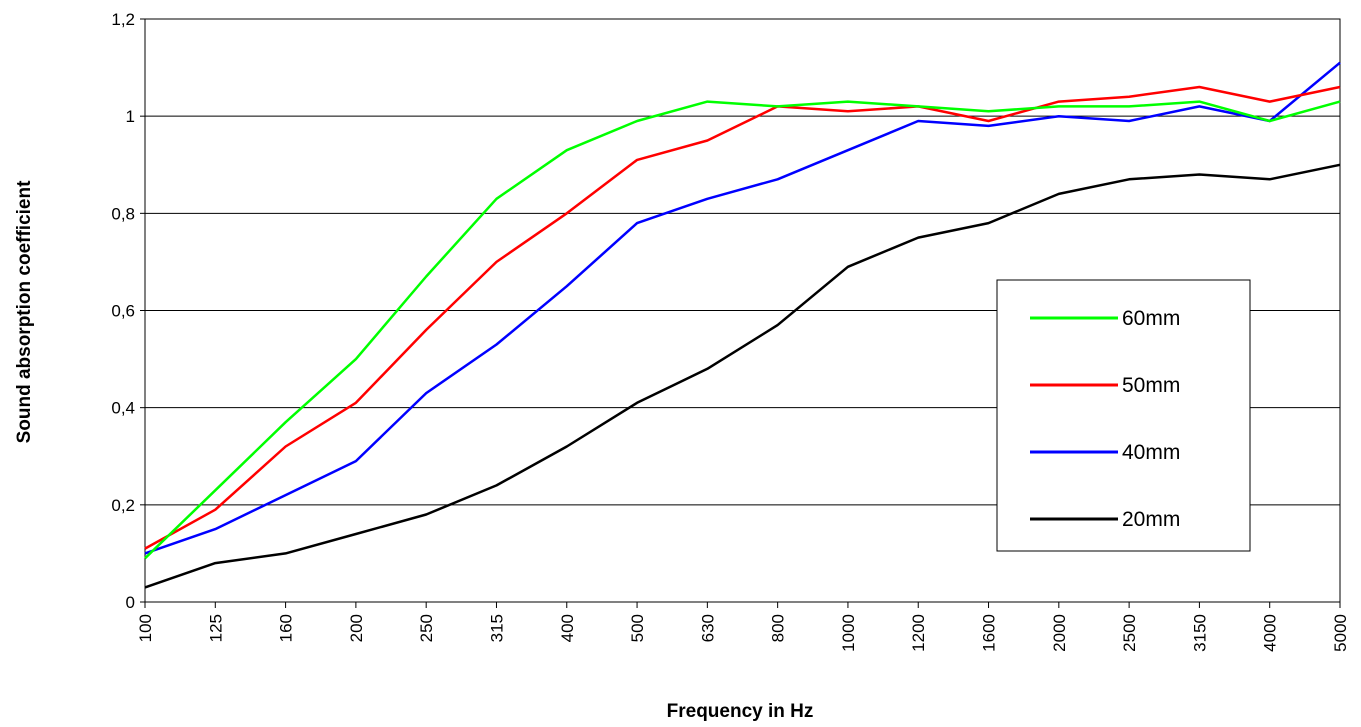  Describe the element at coordinates (356, 628) in the screenshot. I see `x-tick-label: 200` at that location.